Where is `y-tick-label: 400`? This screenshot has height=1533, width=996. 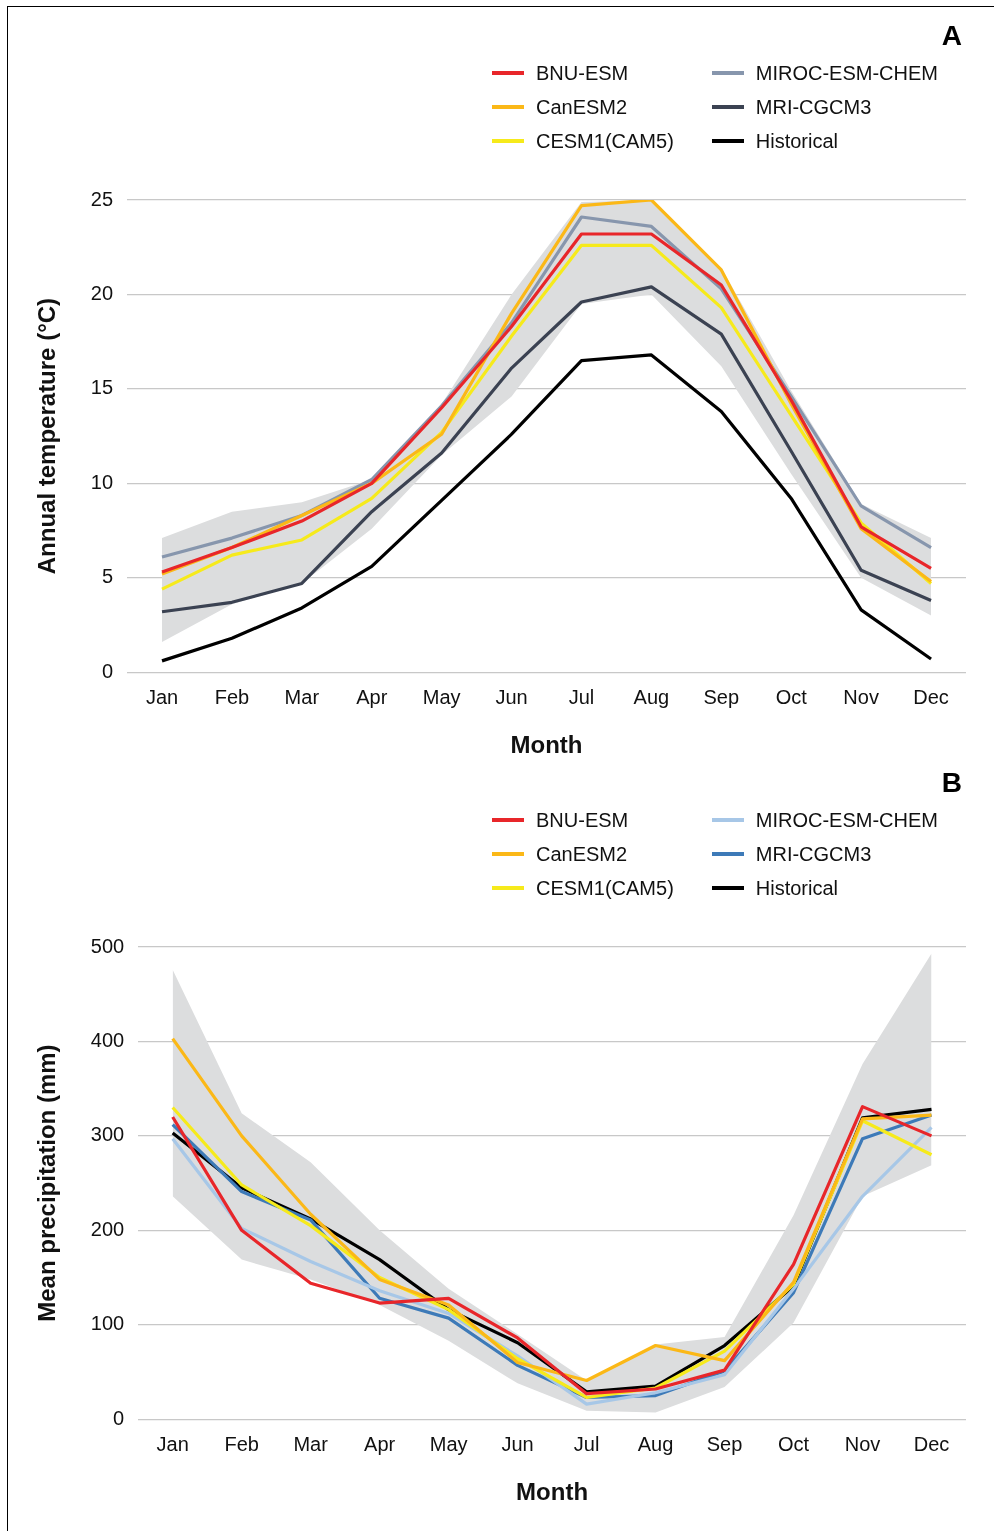 y-tick-label: 400 is located at coordinates (107, 1039).